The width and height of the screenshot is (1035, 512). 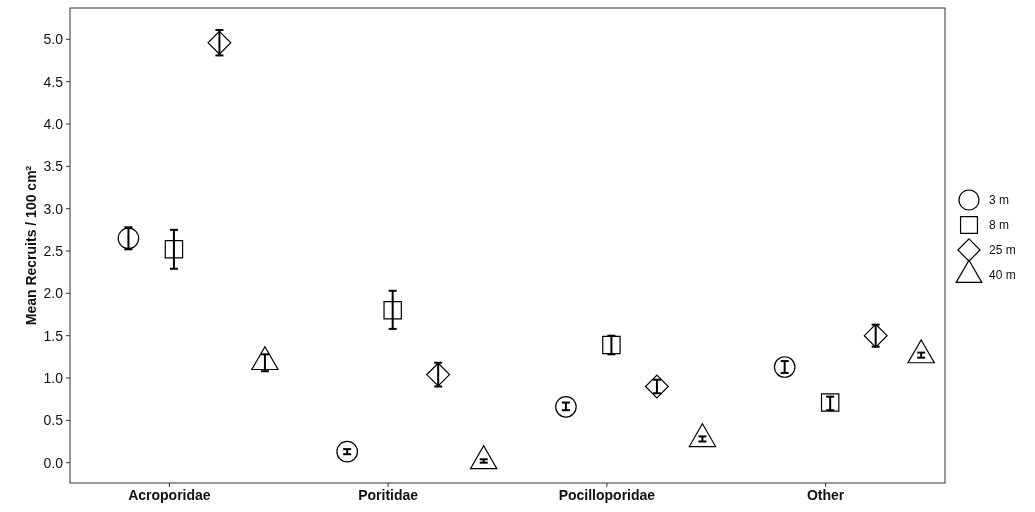 What do you see at coordinates (53, 166) in the screenshot?
I see `y-tick-label: 3.5` at bounding box center [53, 166].